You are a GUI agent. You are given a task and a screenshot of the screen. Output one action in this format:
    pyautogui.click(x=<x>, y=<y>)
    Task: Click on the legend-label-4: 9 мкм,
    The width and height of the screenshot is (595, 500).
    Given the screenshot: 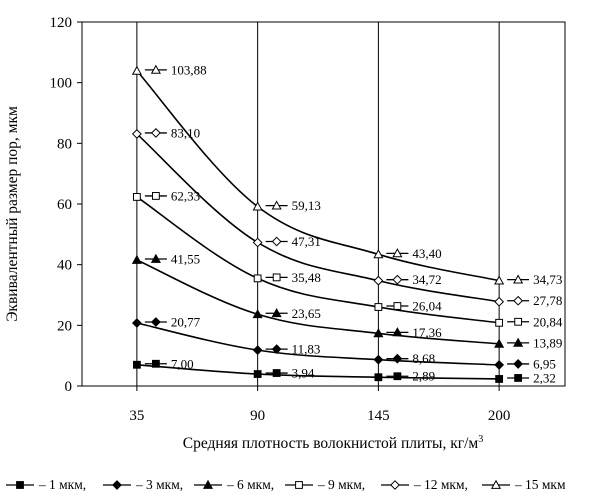 What is the action you would take?
    pyautogui.click(x=346, y=484)
    